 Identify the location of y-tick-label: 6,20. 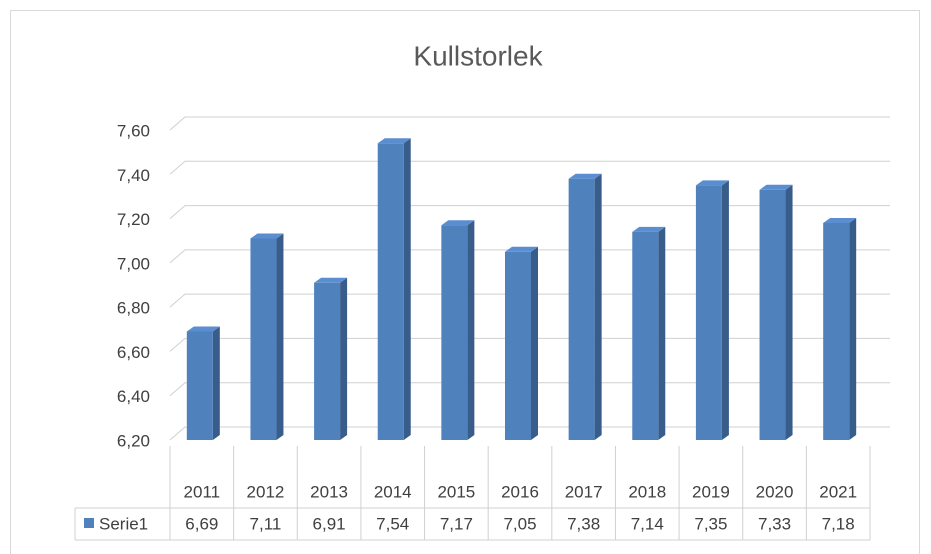
(133, 440).